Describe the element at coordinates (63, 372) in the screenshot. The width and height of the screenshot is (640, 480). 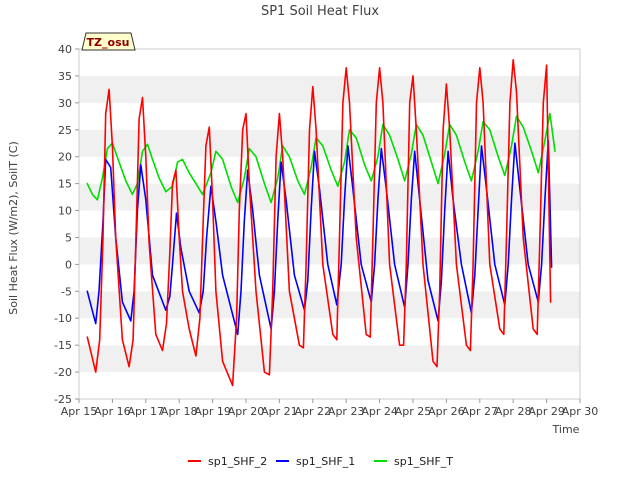
I see `y-tick-label: -20` at that location.